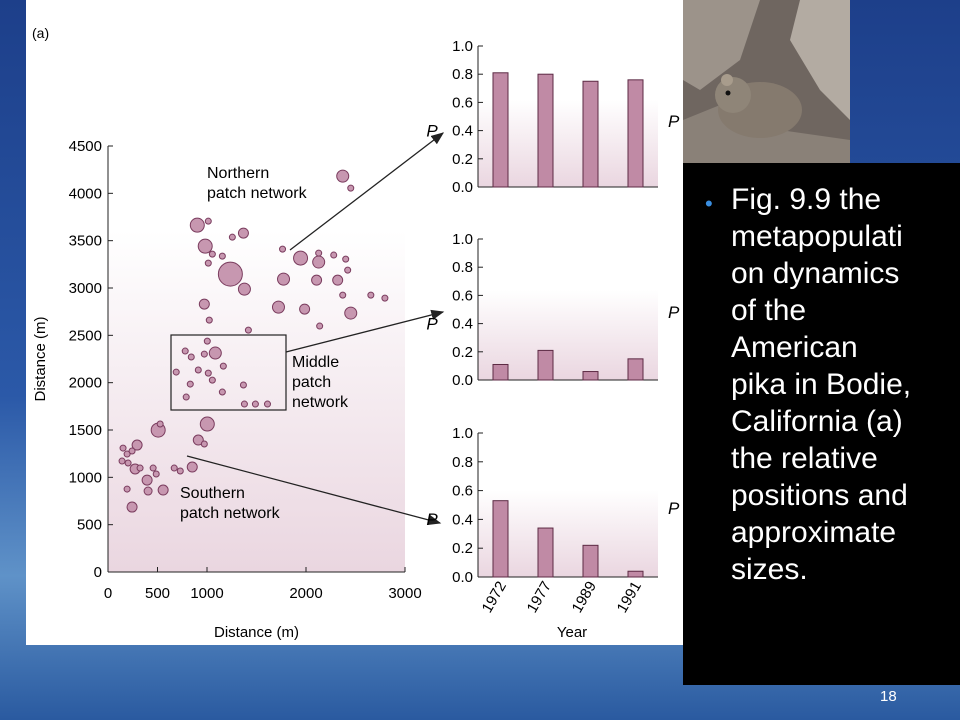  What do you see at coordinates (256, 632) in the screenshot?
I see `x-axis-label: Distance (m)` at bounding box center [256, 632].